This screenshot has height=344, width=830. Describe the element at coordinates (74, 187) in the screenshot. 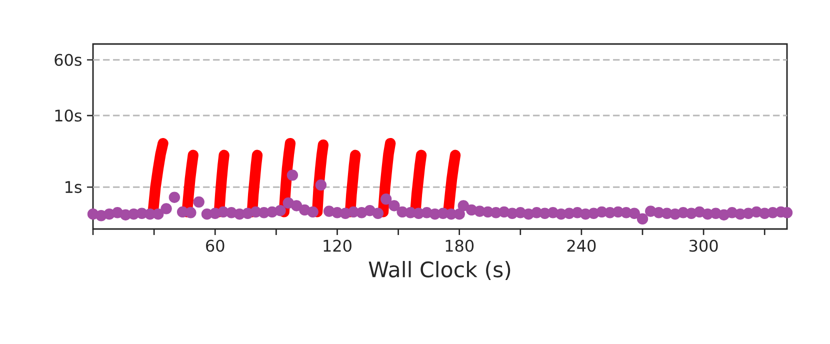

I see `y-tick-label: 1s` at that location.